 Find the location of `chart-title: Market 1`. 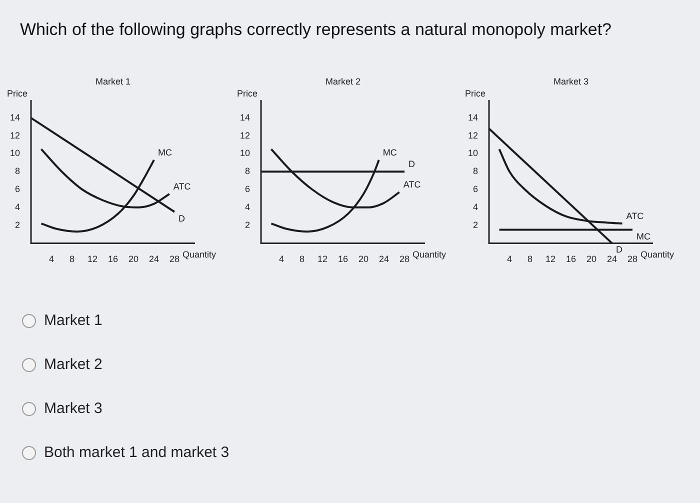

chart-title: Market 1 is located at coordinates (113, 81).